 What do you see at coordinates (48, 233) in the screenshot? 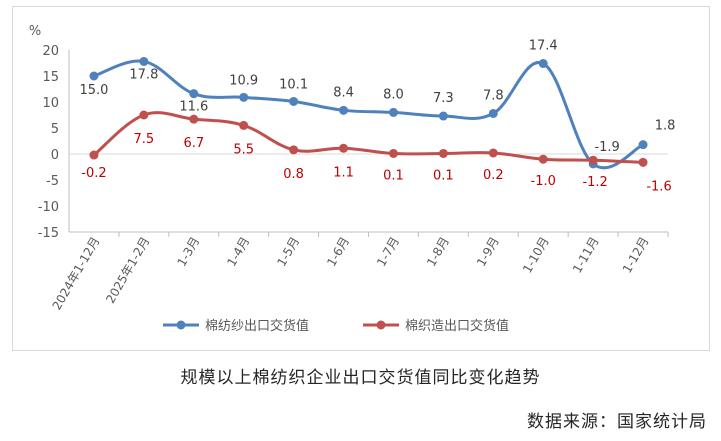
I see `y-tick-label: -15` at bounding box center [48, 233].